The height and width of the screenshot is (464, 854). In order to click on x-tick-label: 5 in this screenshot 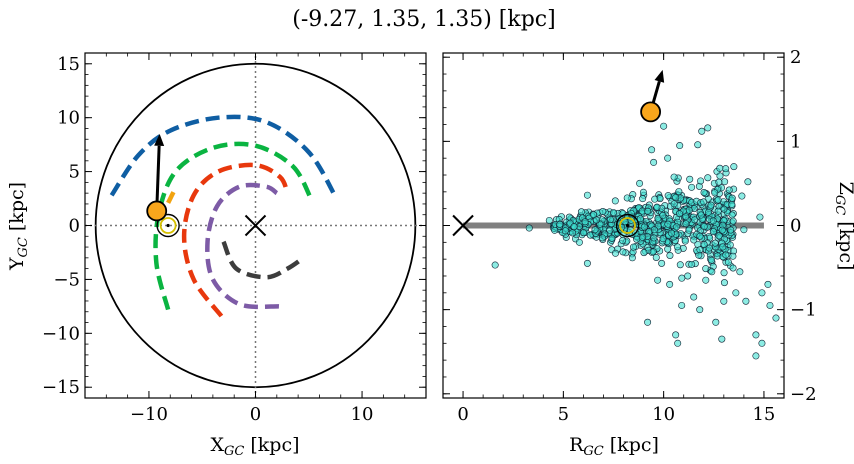, I will do `click(563, 414)`.